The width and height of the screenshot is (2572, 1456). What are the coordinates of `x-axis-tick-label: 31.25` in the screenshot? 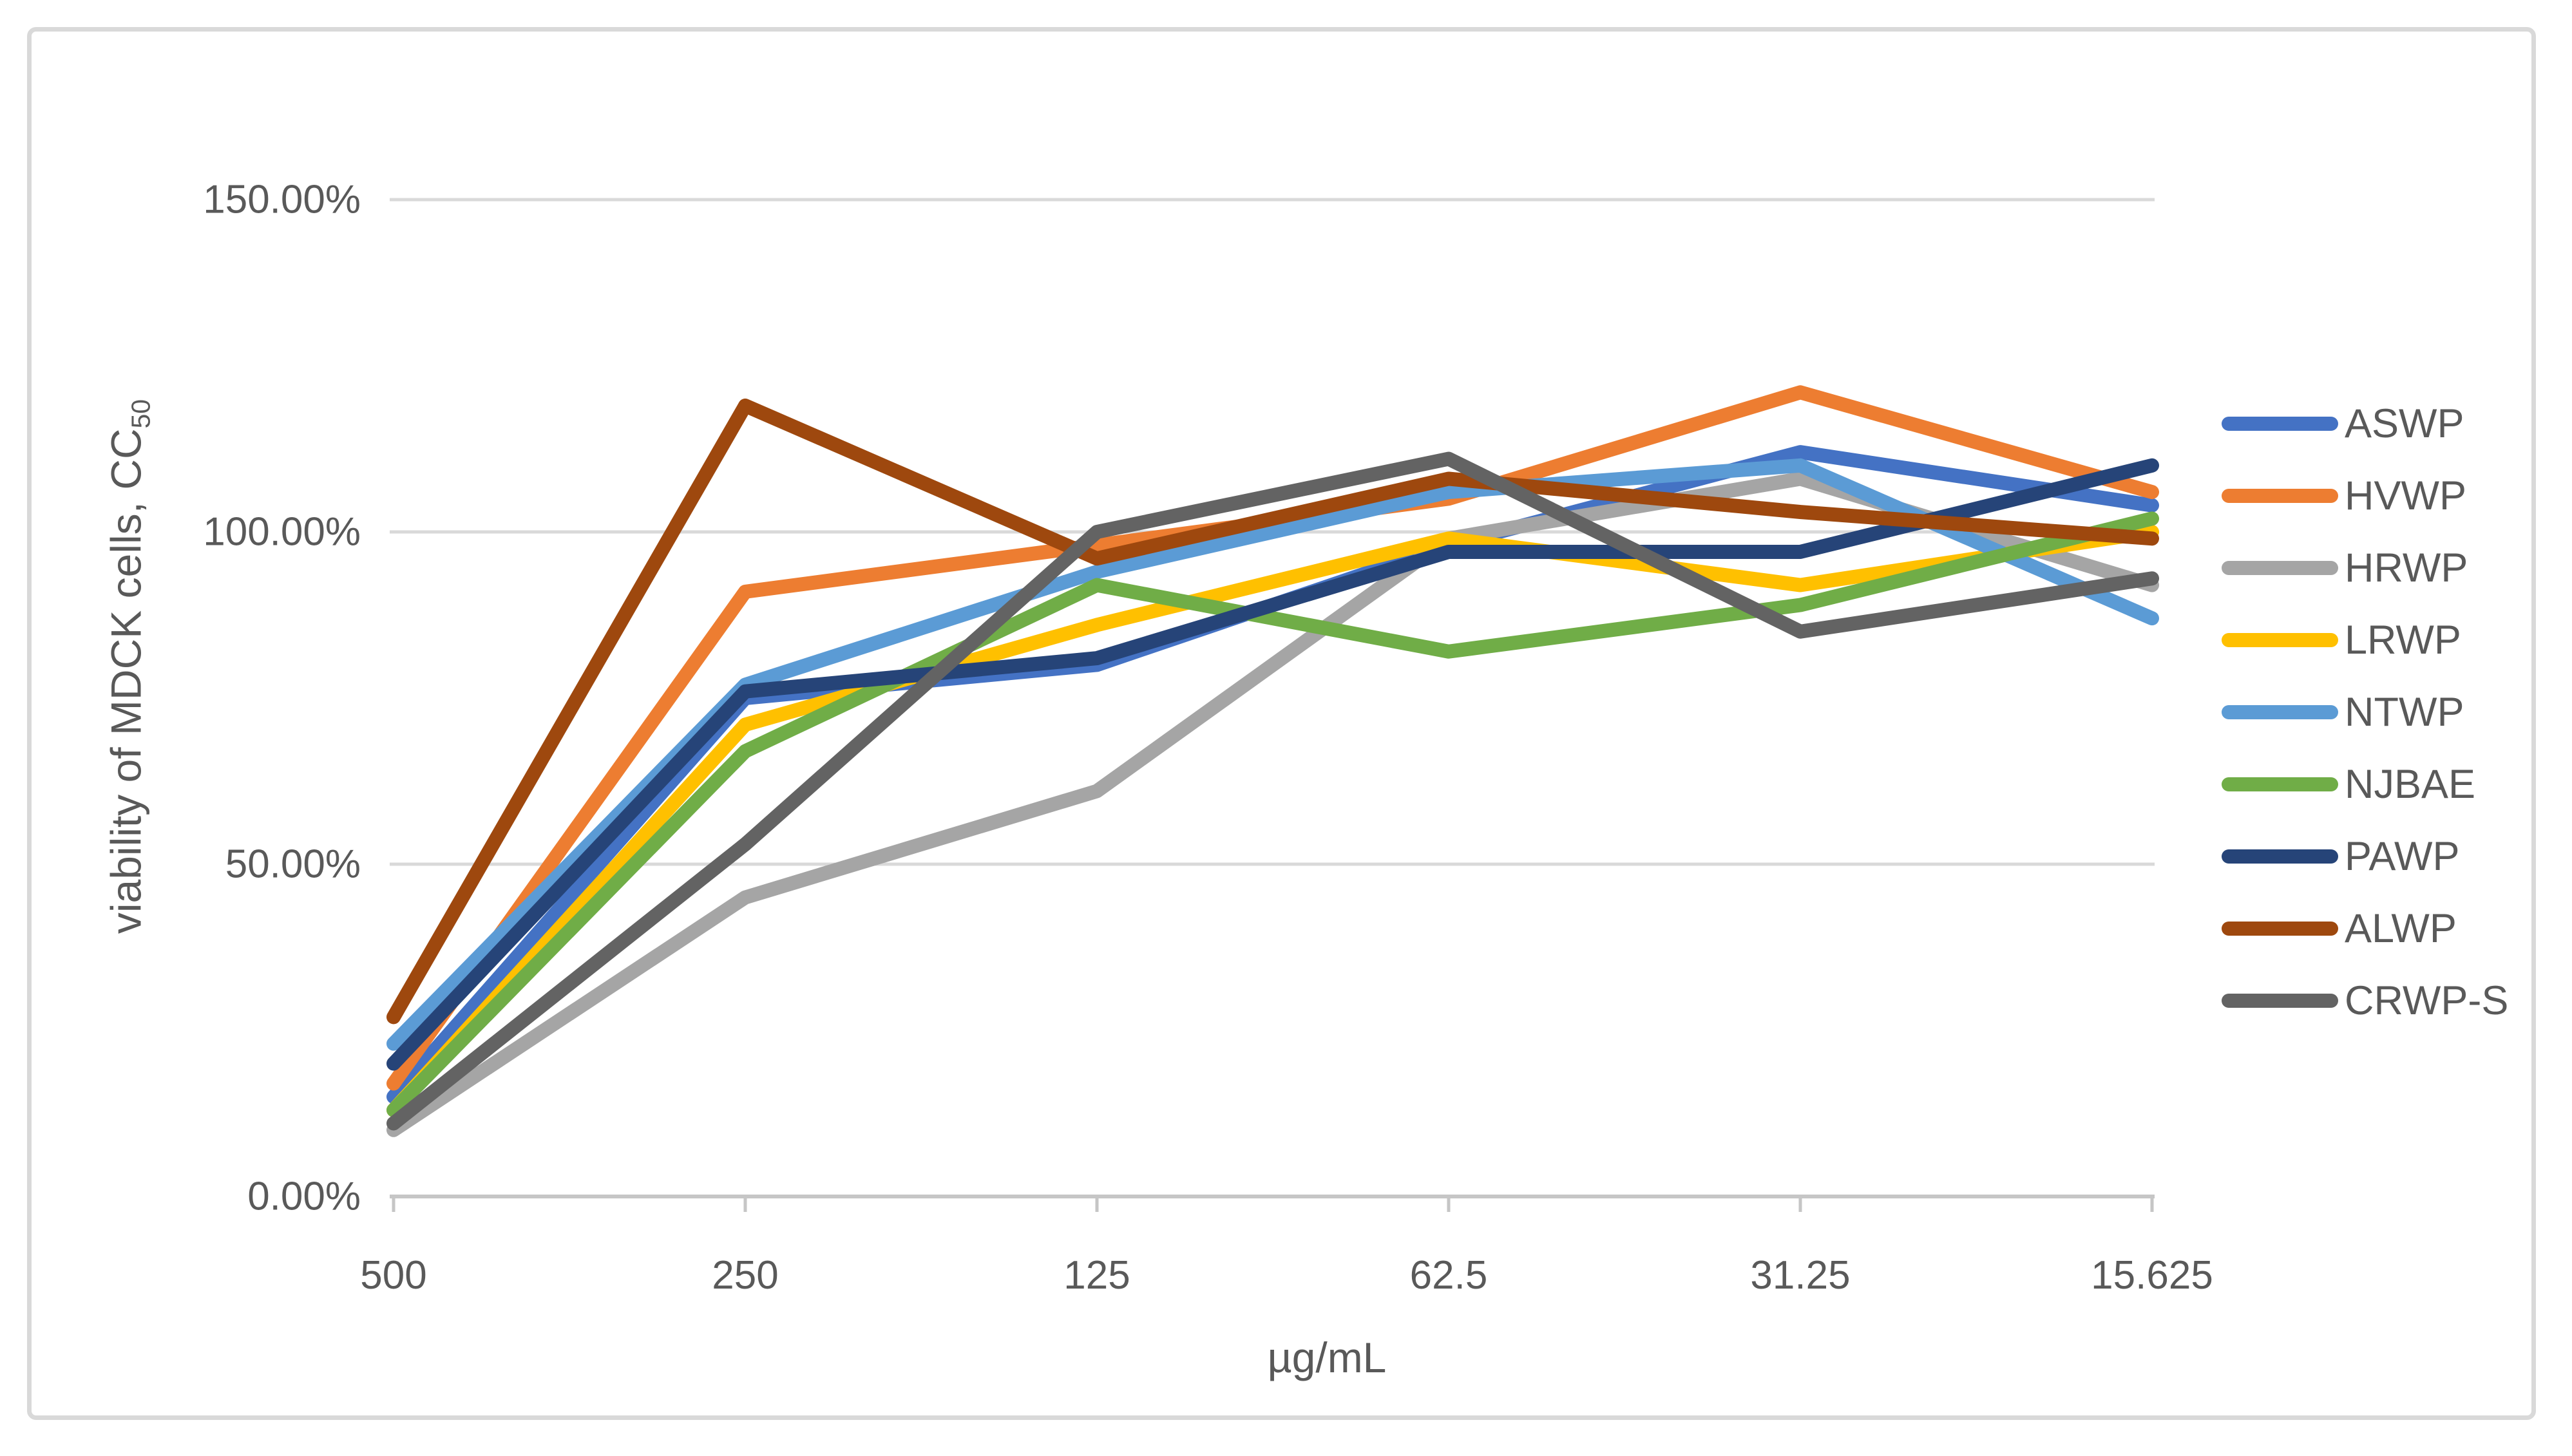 It's located at (1800, 1275).